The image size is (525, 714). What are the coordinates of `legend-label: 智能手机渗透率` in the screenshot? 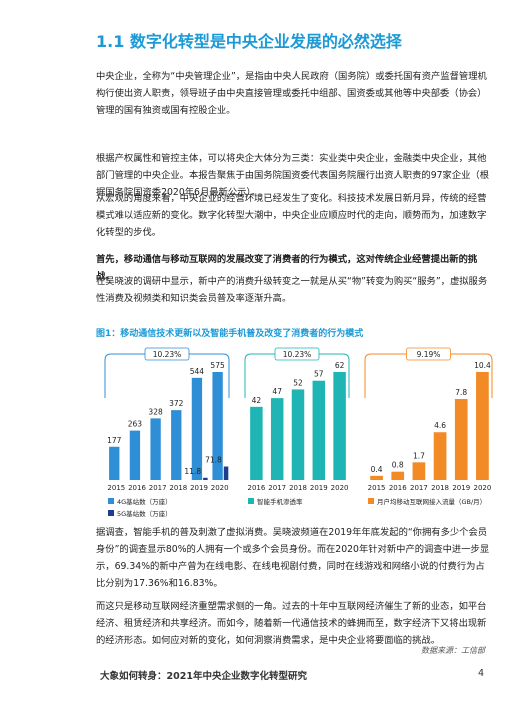 It's located at (280, 501).